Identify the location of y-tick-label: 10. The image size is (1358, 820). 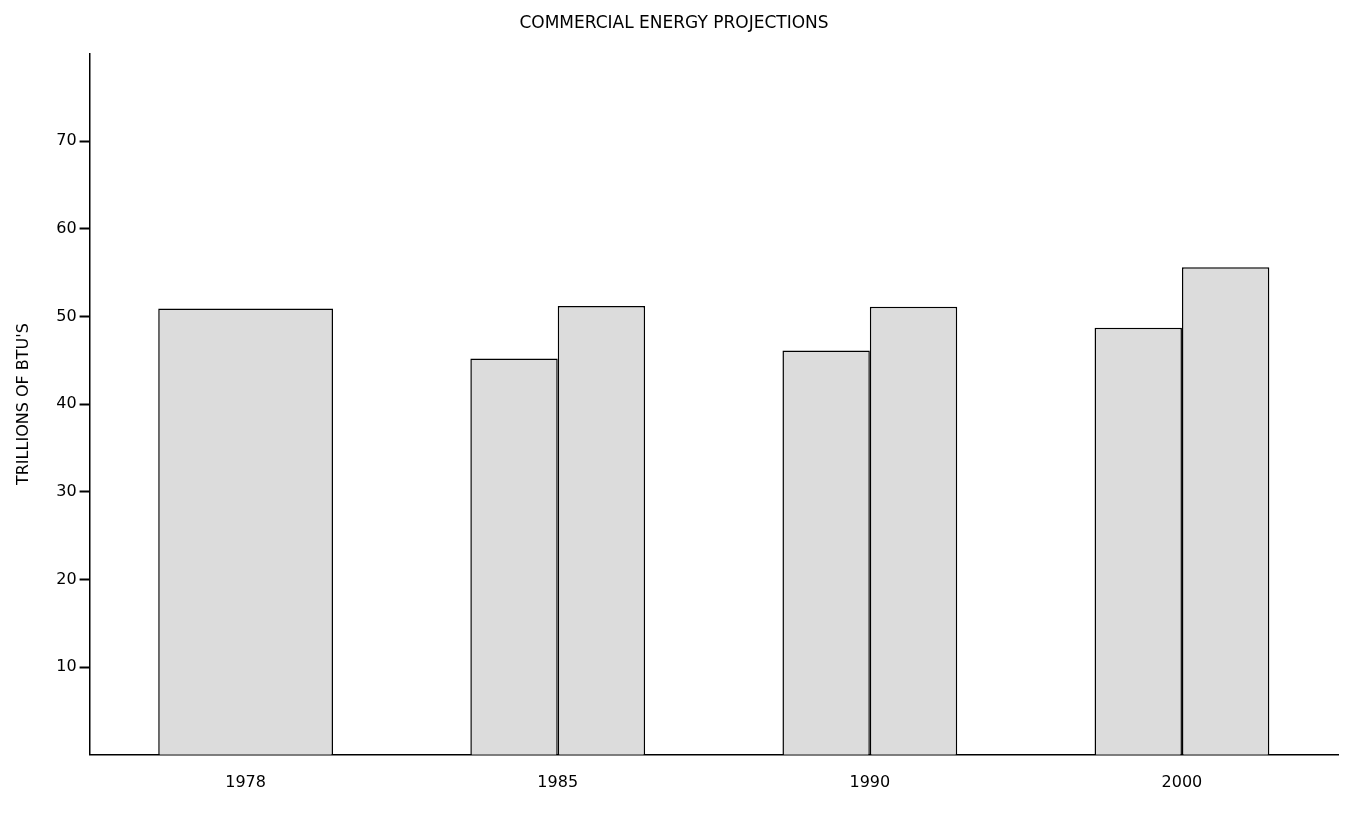
(66, 666).